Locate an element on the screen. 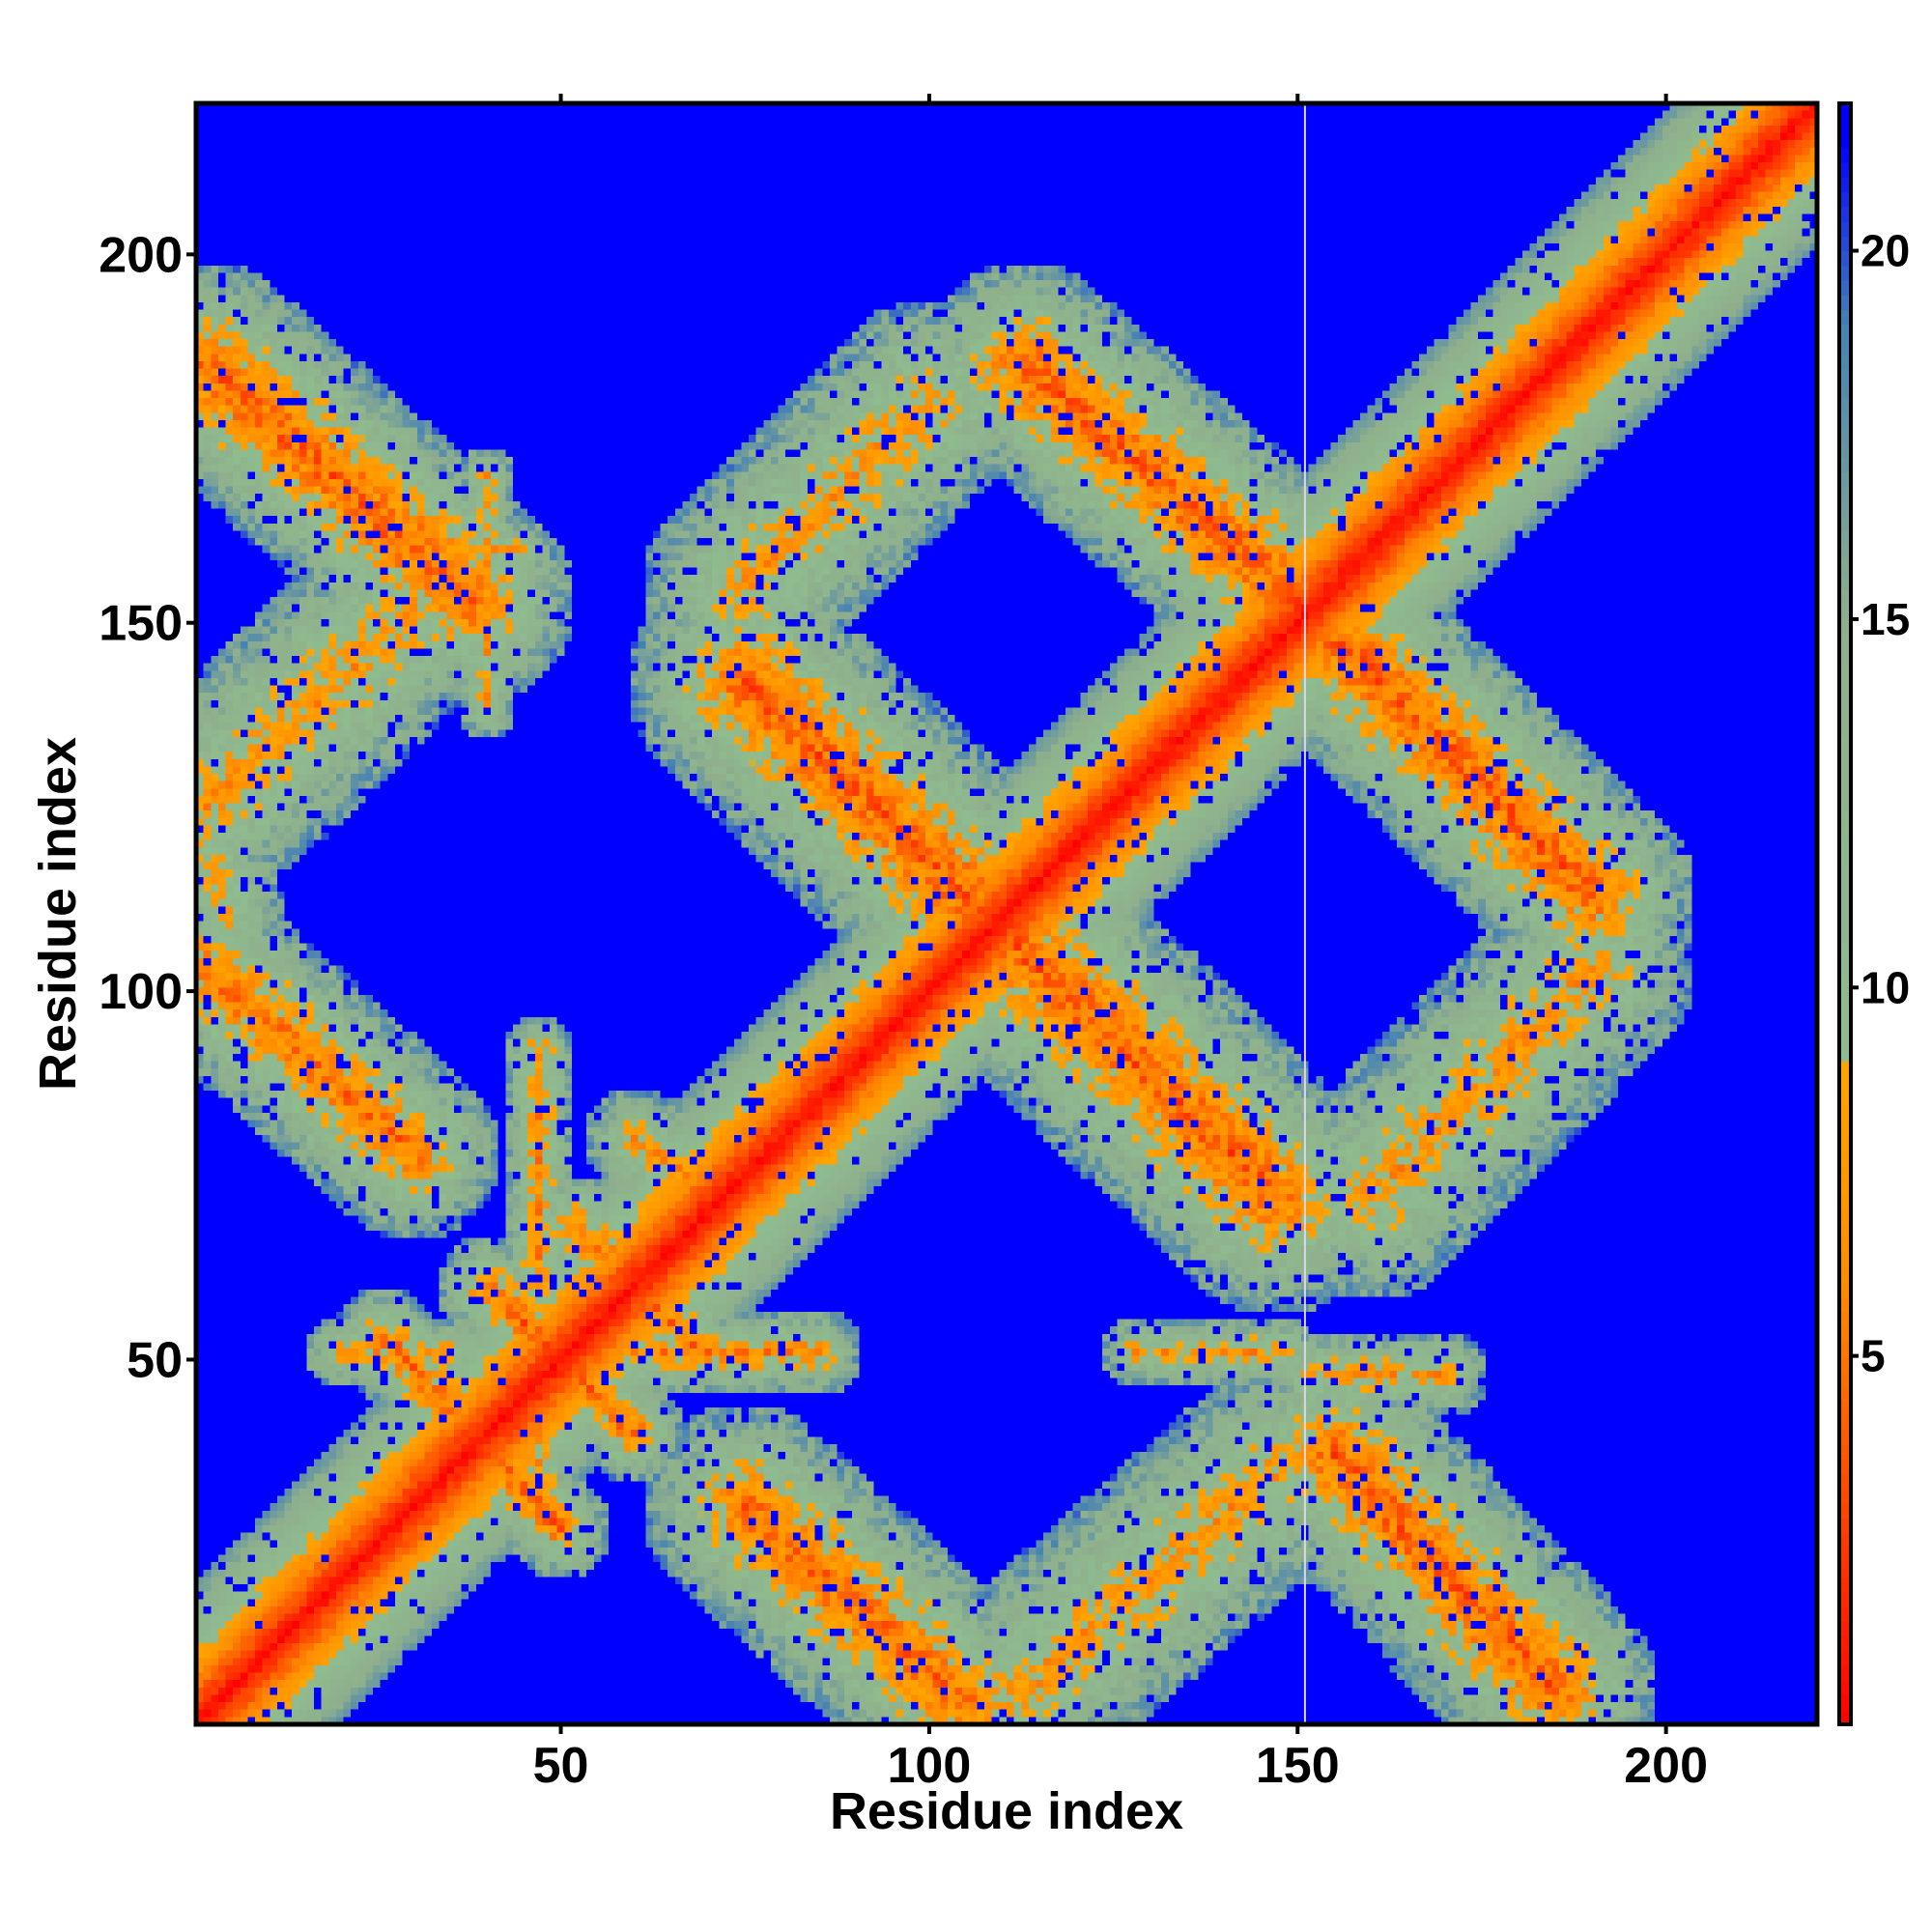 The image size is (1932, 1932). colorbar-tick-label: 5 is located at coordinates (1873, 1356).